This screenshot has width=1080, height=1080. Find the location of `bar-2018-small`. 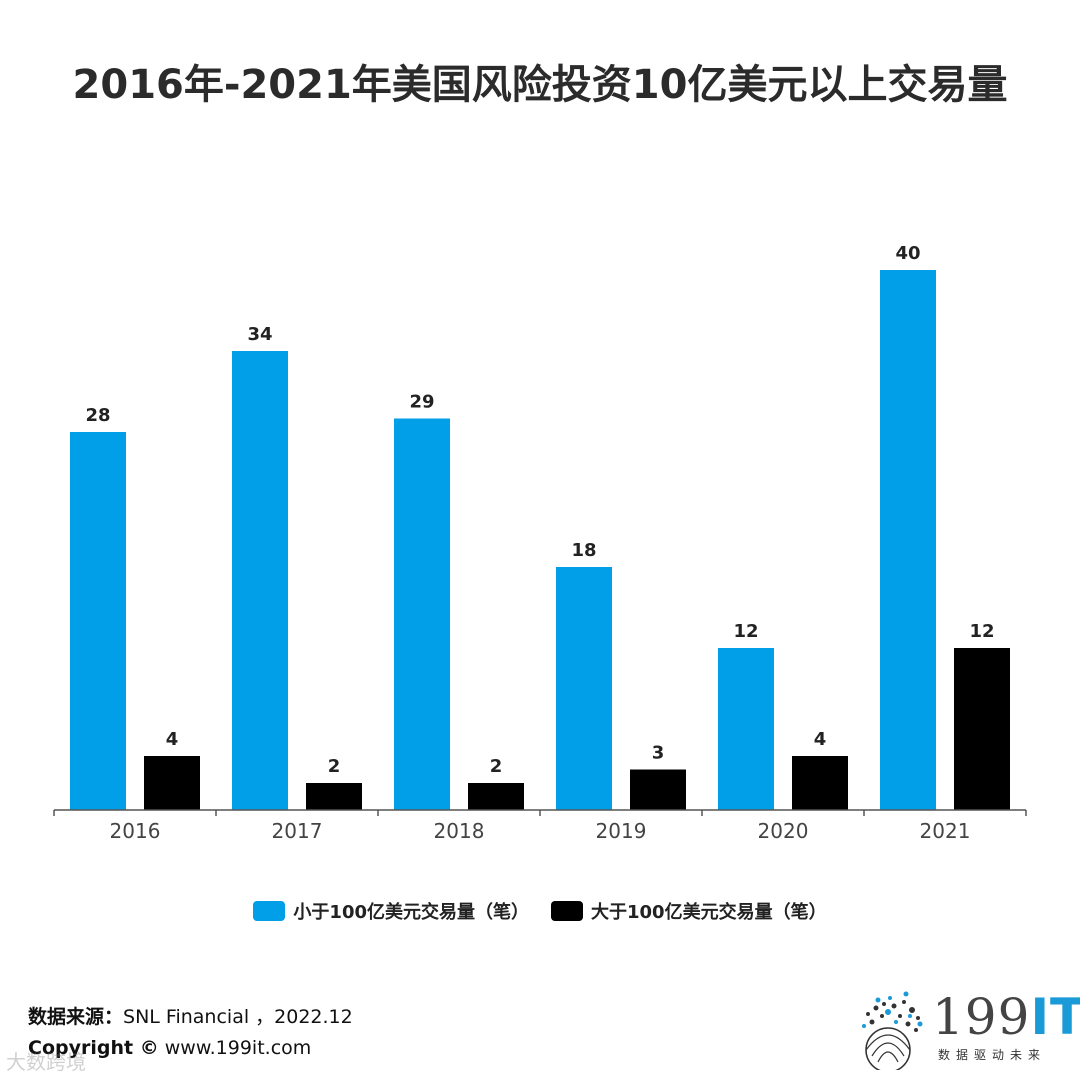

bar-2018-small is located at coordinates (422, 614).